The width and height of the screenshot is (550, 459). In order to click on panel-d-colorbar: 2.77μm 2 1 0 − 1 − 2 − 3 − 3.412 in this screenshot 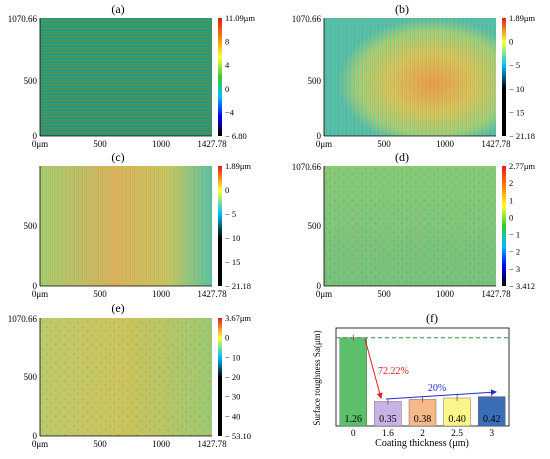, I will do `click(518, 226)`.